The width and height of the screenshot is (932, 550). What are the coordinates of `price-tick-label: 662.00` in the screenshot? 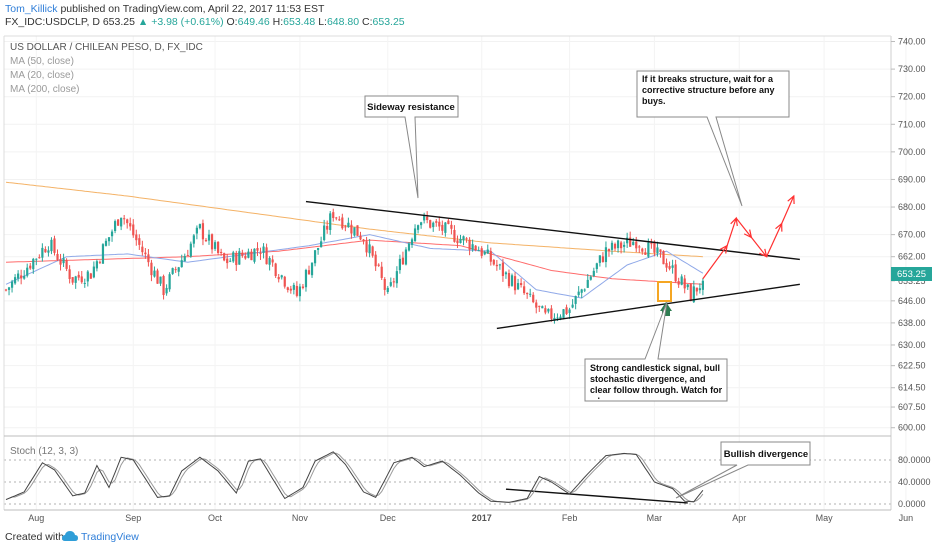 It's located at (912, 257).